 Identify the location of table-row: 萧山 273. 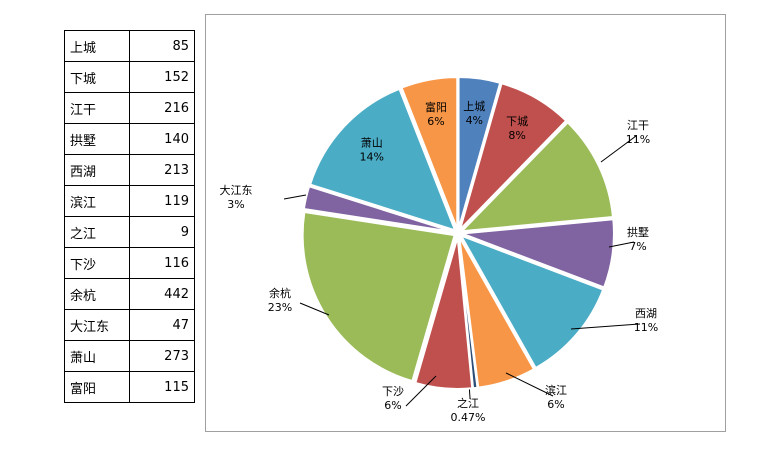
(129, 356).